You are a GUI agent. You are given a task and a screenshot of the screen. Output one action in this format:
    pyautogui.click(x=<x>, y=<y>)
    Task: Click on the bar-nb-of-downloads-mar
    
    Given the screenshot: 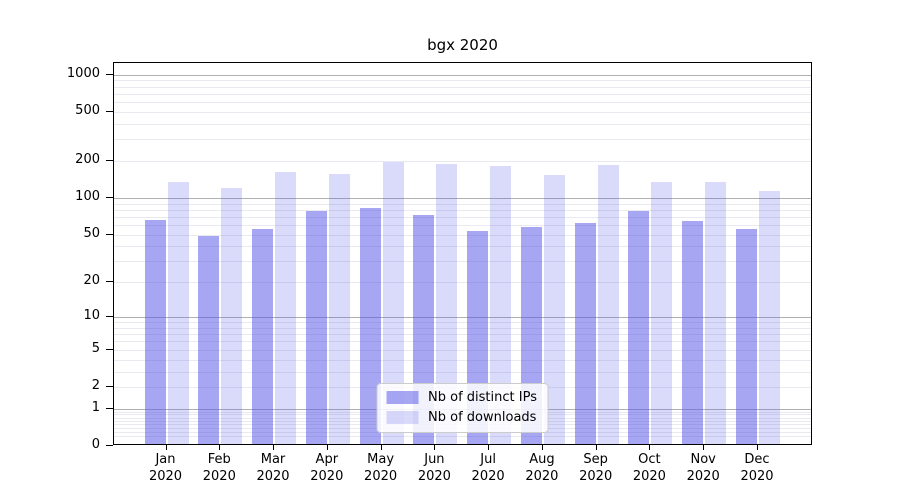 What is the action you would take?
    pyautogui.click(x=285, y=307)
    